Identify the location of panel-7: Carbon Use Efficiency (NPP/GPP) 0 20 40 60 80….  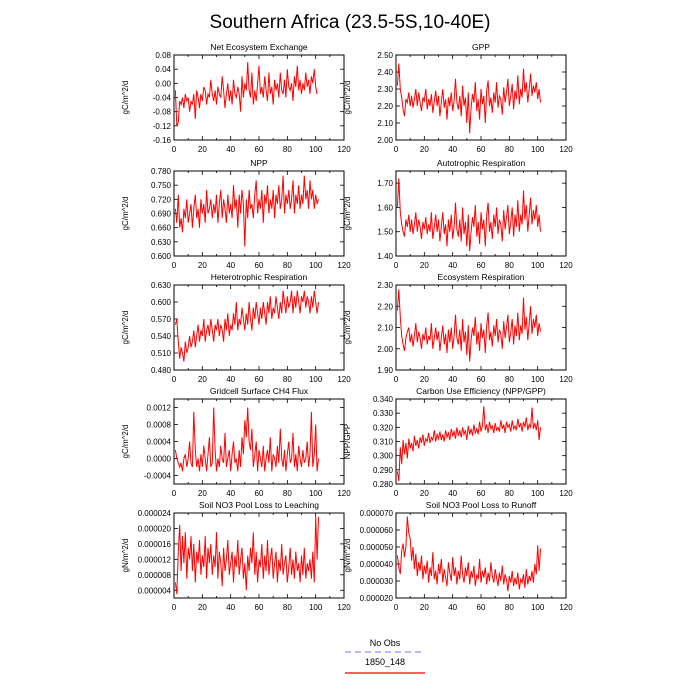
(458, 442).